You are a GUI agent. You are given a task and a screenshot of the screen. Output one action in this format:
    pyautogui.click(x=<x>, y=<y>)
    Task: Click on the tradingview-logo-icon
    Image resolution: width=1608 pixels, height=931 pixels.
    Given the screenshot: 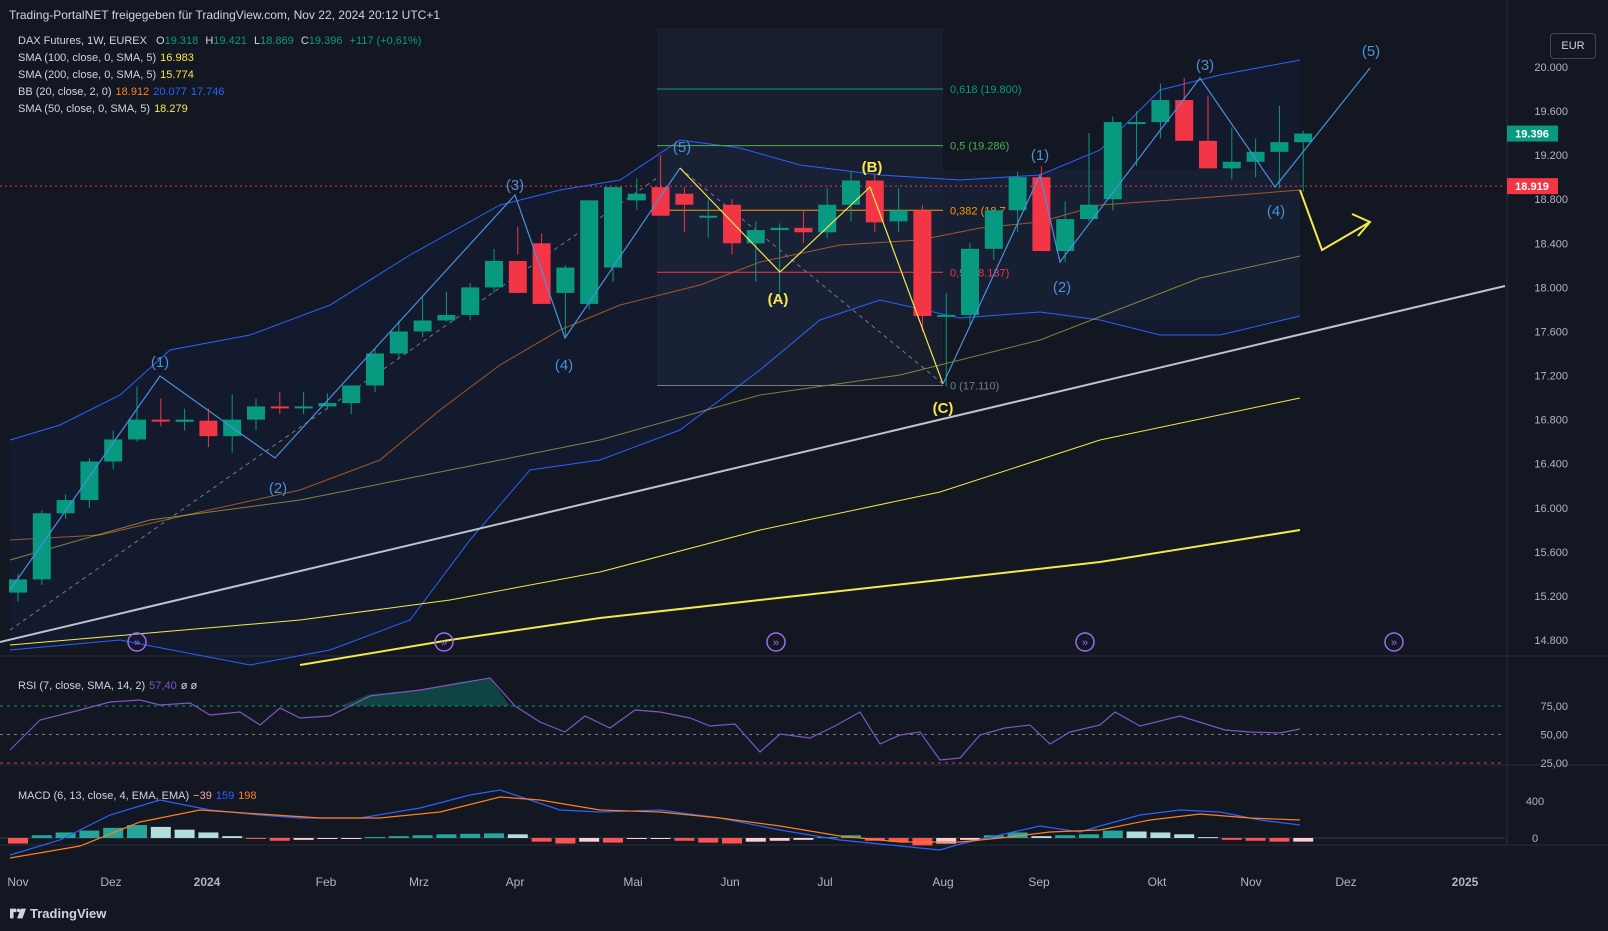 What is the action you would take?
    pyautogui.click(x=18, y=913)
    